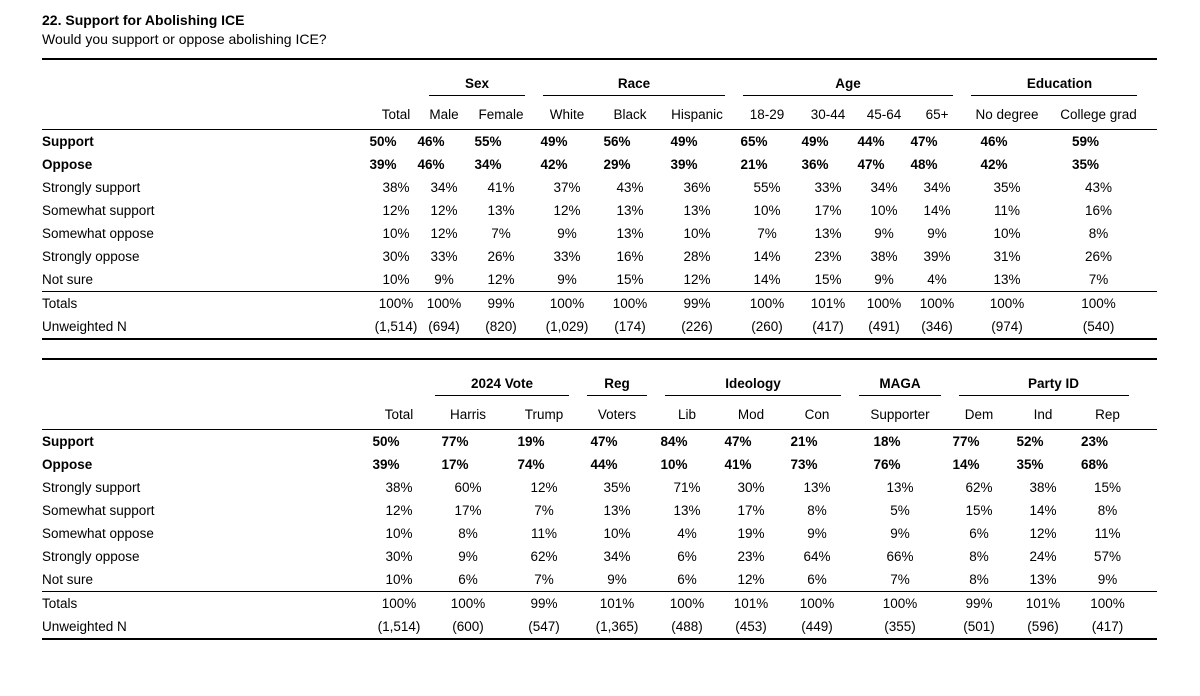 The image size is (1200, 696). What do you see at coordinates (567, 256) in the screenshot?
I see `cell-value: 33%` at bounding box center [567, 256].